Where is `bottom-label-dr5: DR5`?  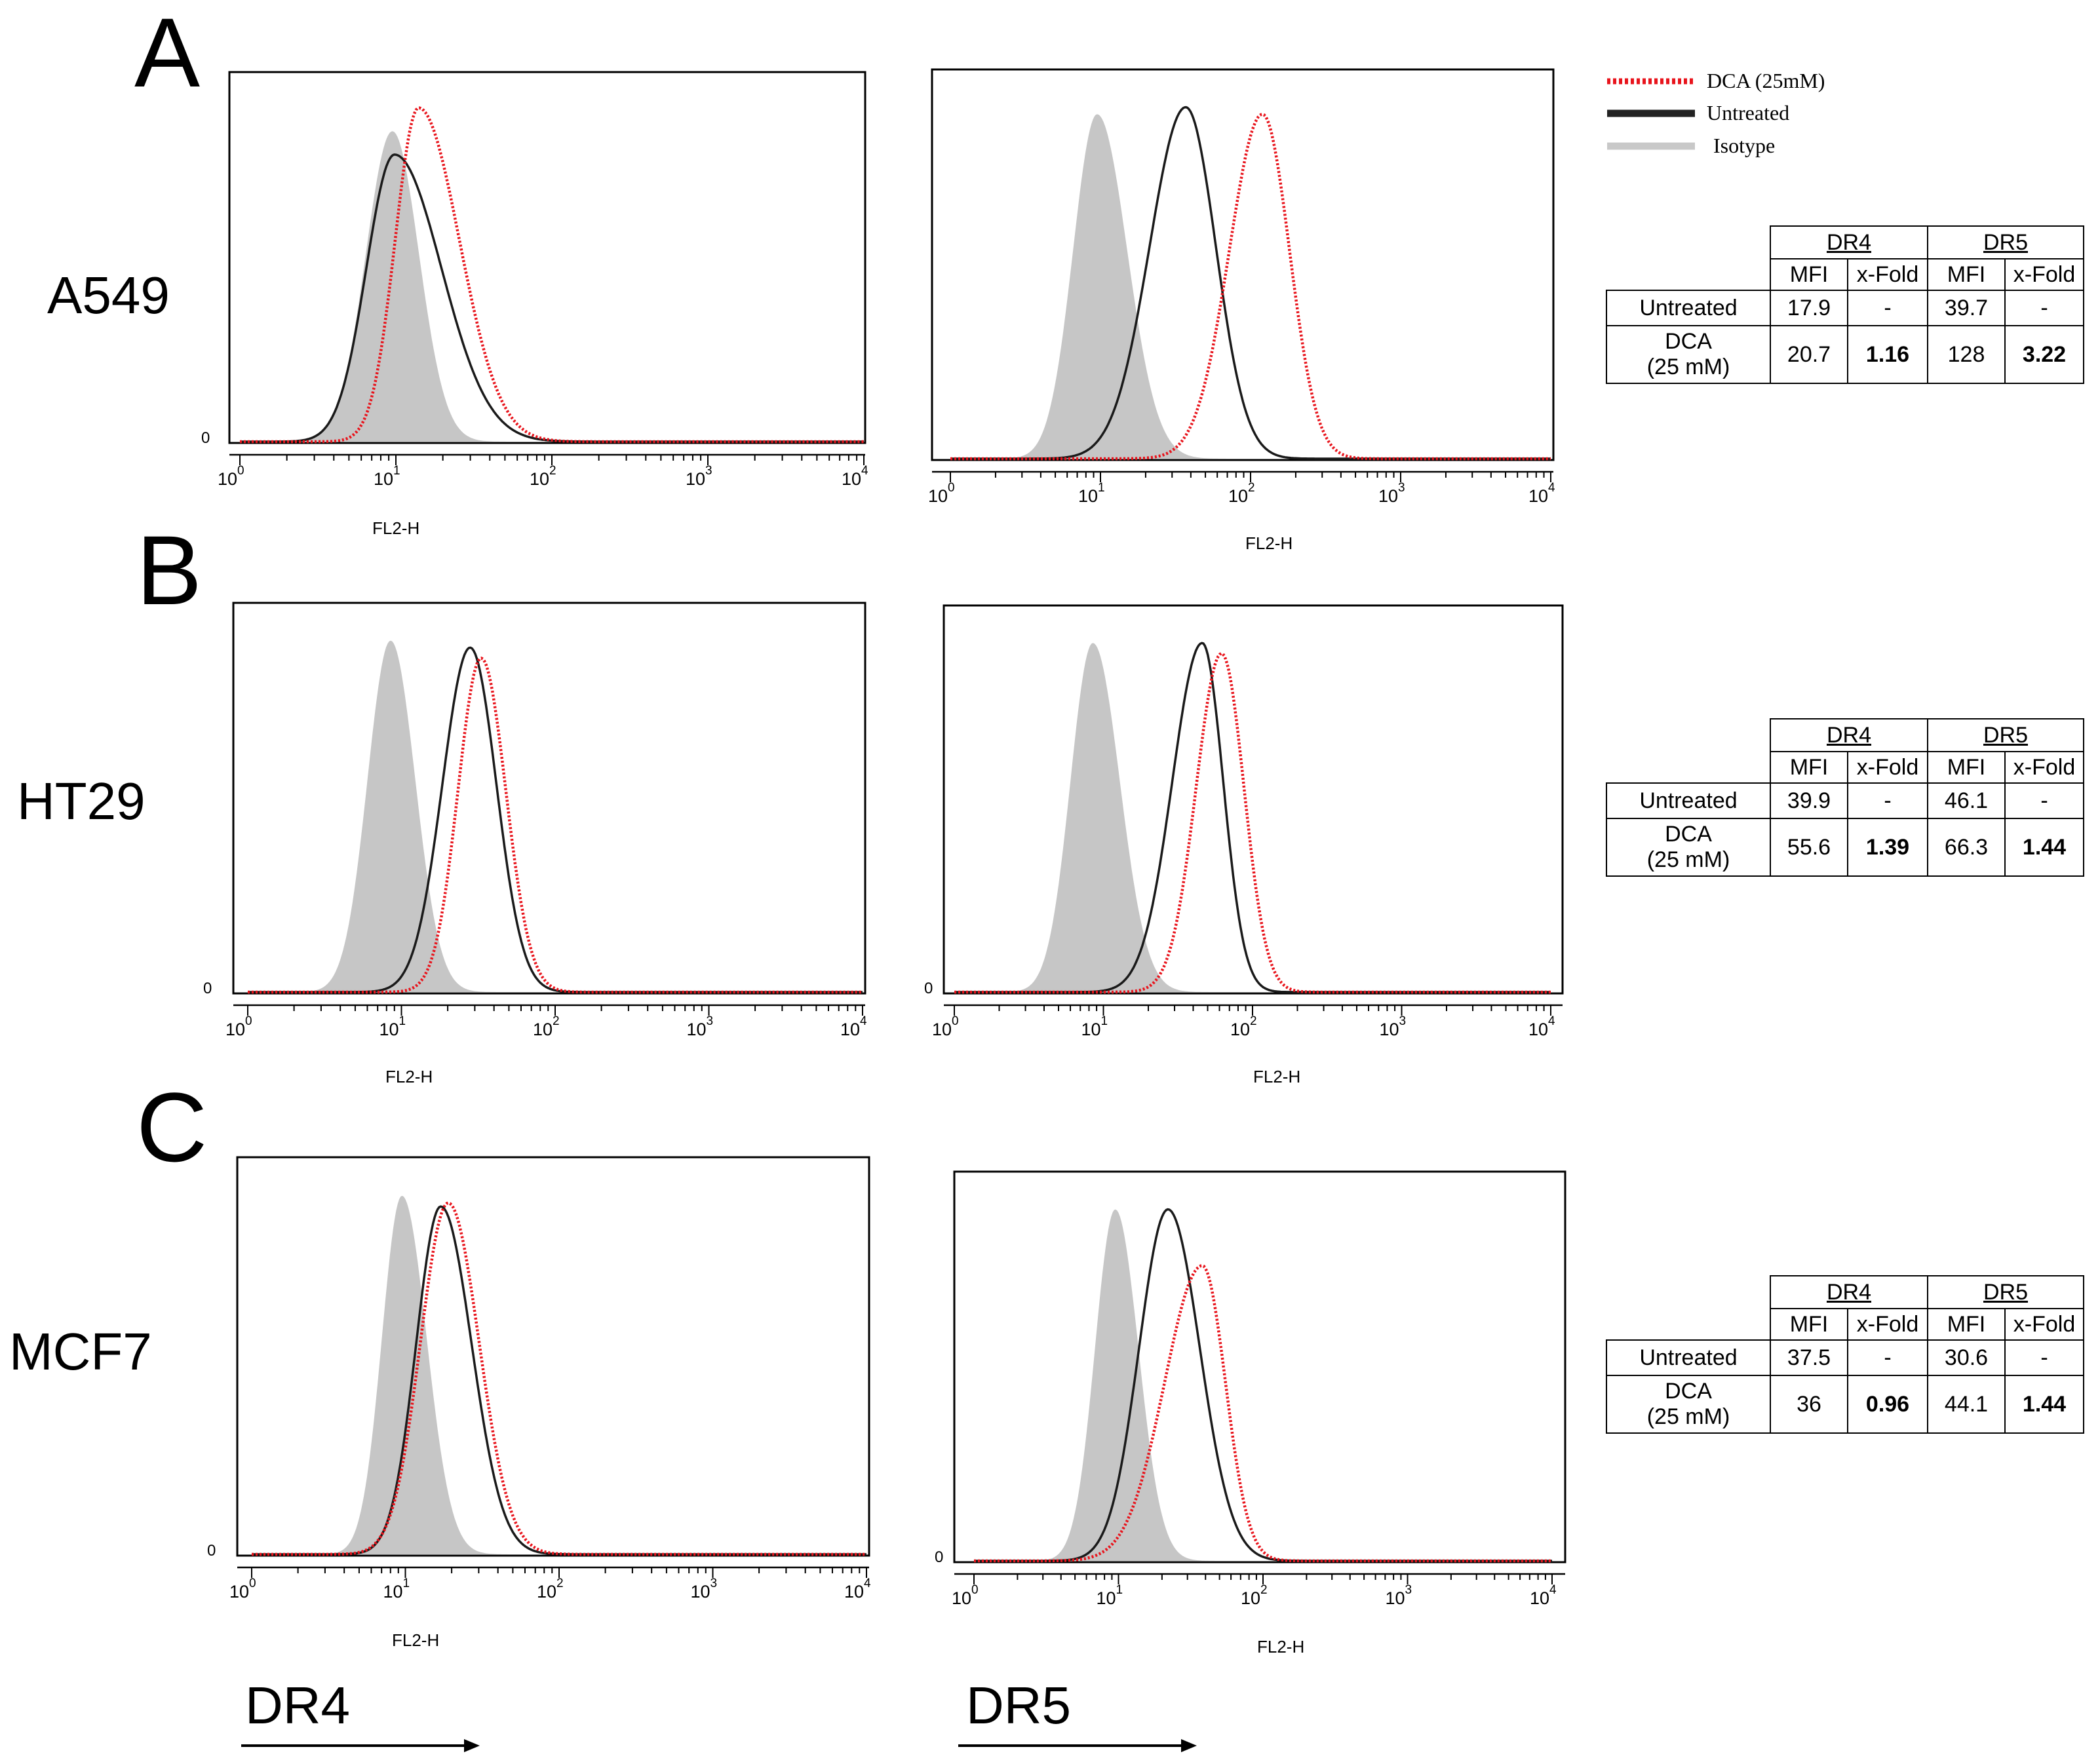
bottom-label-dr5: DR5 is located at coordinates (1019, 1706).